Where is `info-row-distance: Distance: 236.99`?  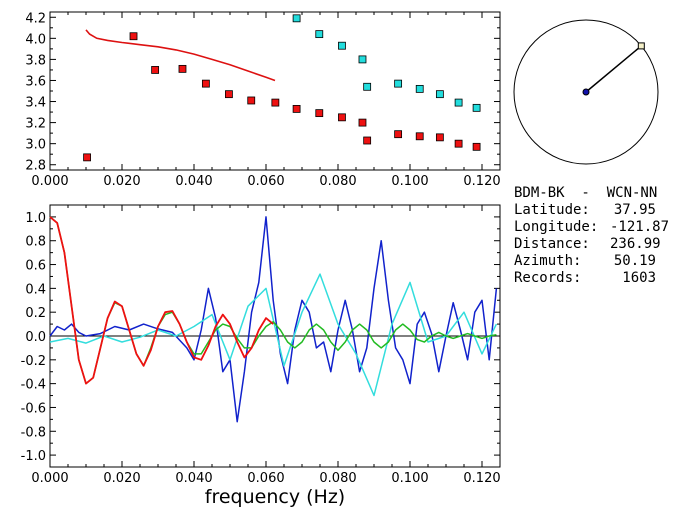 info-row-distance: Distance: 236.99 is located at coordinates (587, 244).